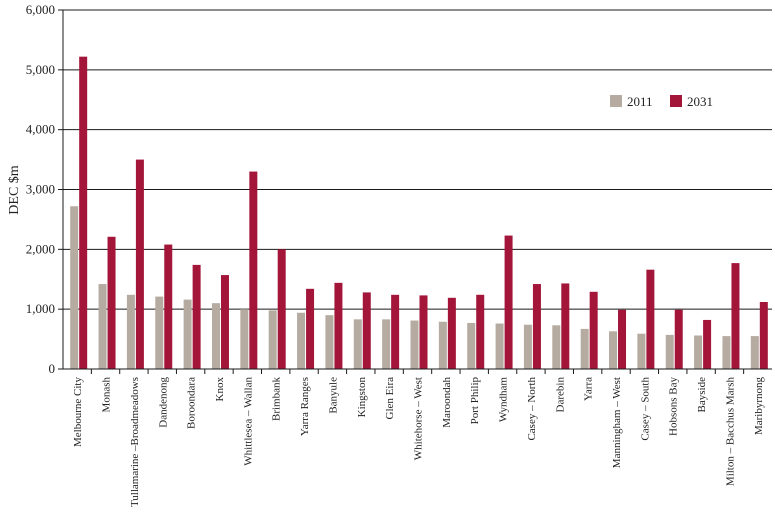 Image resolution: width=775 pixels, height=527 pixels. Describe the element at coordinates (471, 345) in the screenshot. I see `bar-2011-port-philip` at that location.